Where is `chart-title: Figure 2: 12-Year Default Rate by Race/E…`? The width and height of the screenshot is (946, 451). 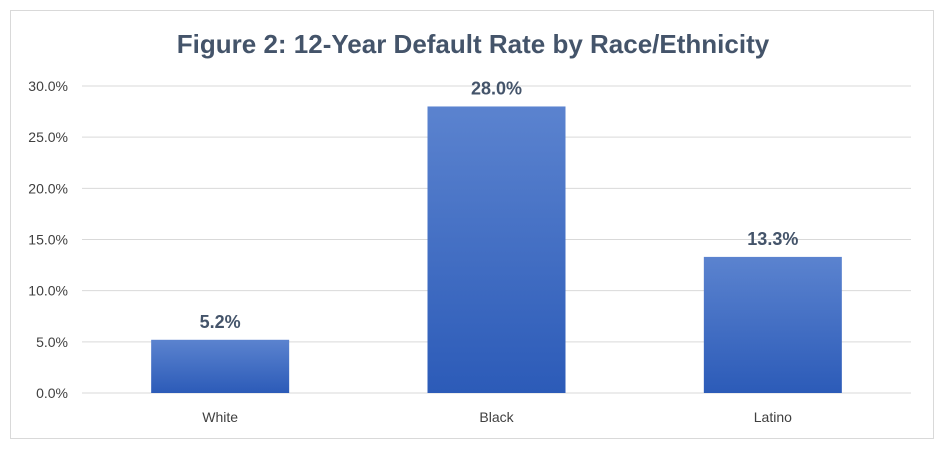
chart-title: Figure 2: 12-Year Default Rate by Race/E… is located at coordinates (473, 44).